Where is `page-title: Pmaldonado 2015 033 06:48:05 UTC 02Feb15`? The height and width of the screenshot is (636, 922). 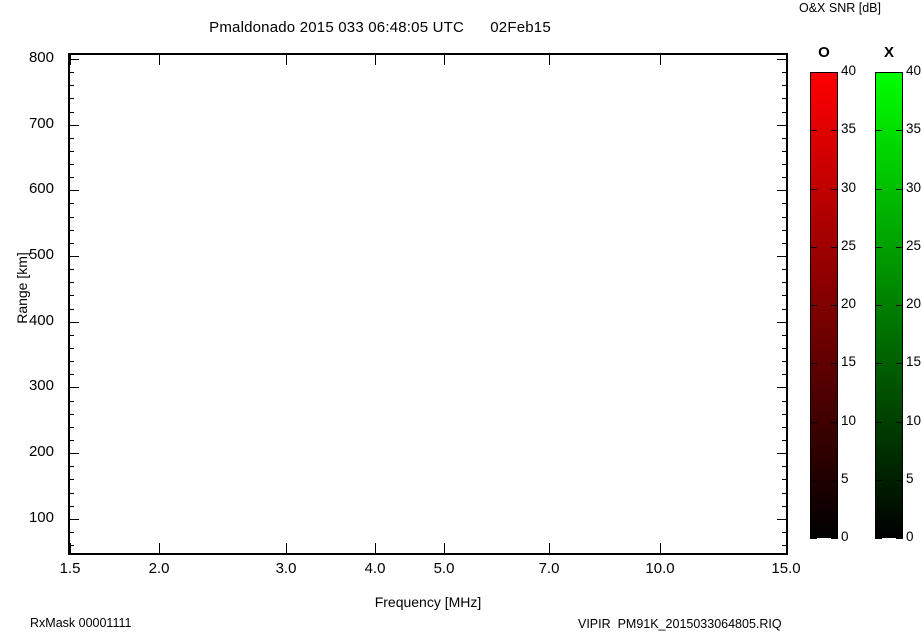 page-title: Pmaldonado 2015 033 06:48:05 UTC 02Feb15 is located at coordinates (380, 27).